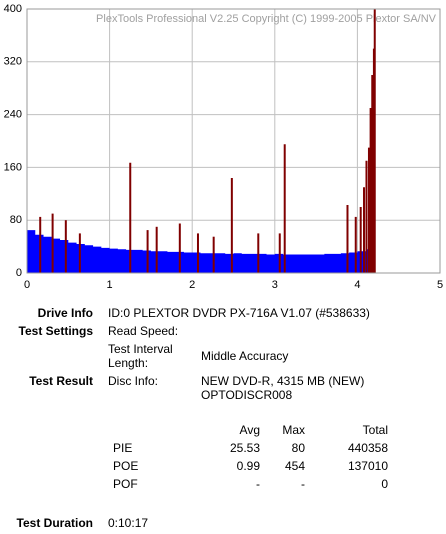  What do you see at coordinates (125, 484) in the screenshot?
I see `row-label: POF` at bounding box center [125, 484].